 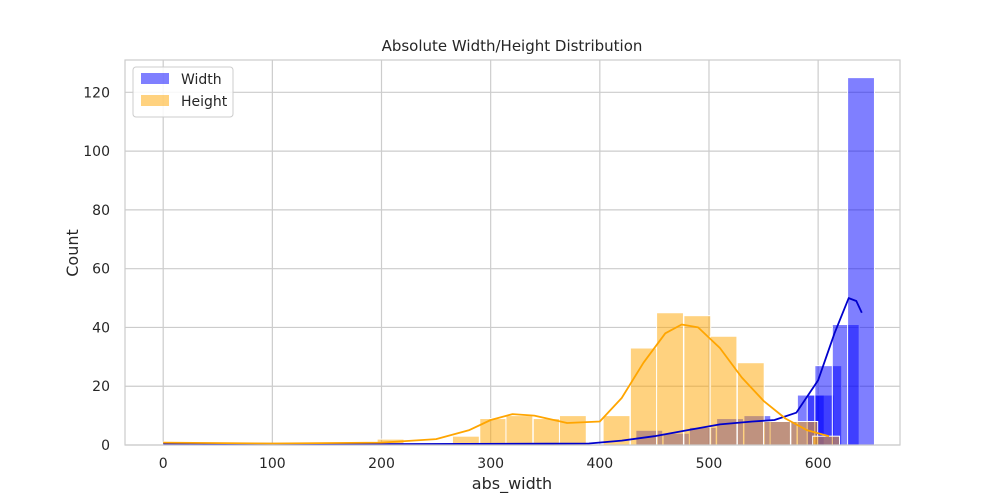 I want to click on x-tick-label: 300, so click(x=490, y=464).